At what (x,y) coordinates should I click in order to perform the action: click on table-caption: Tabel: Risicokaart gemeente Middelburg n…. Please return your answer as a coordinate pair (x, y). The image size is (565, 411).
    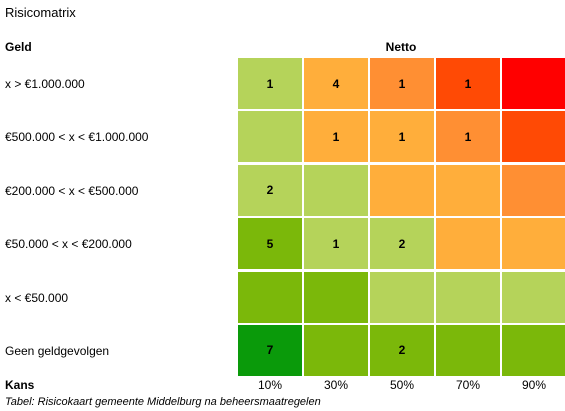
    Looking at the image, I should click on (163, 402).